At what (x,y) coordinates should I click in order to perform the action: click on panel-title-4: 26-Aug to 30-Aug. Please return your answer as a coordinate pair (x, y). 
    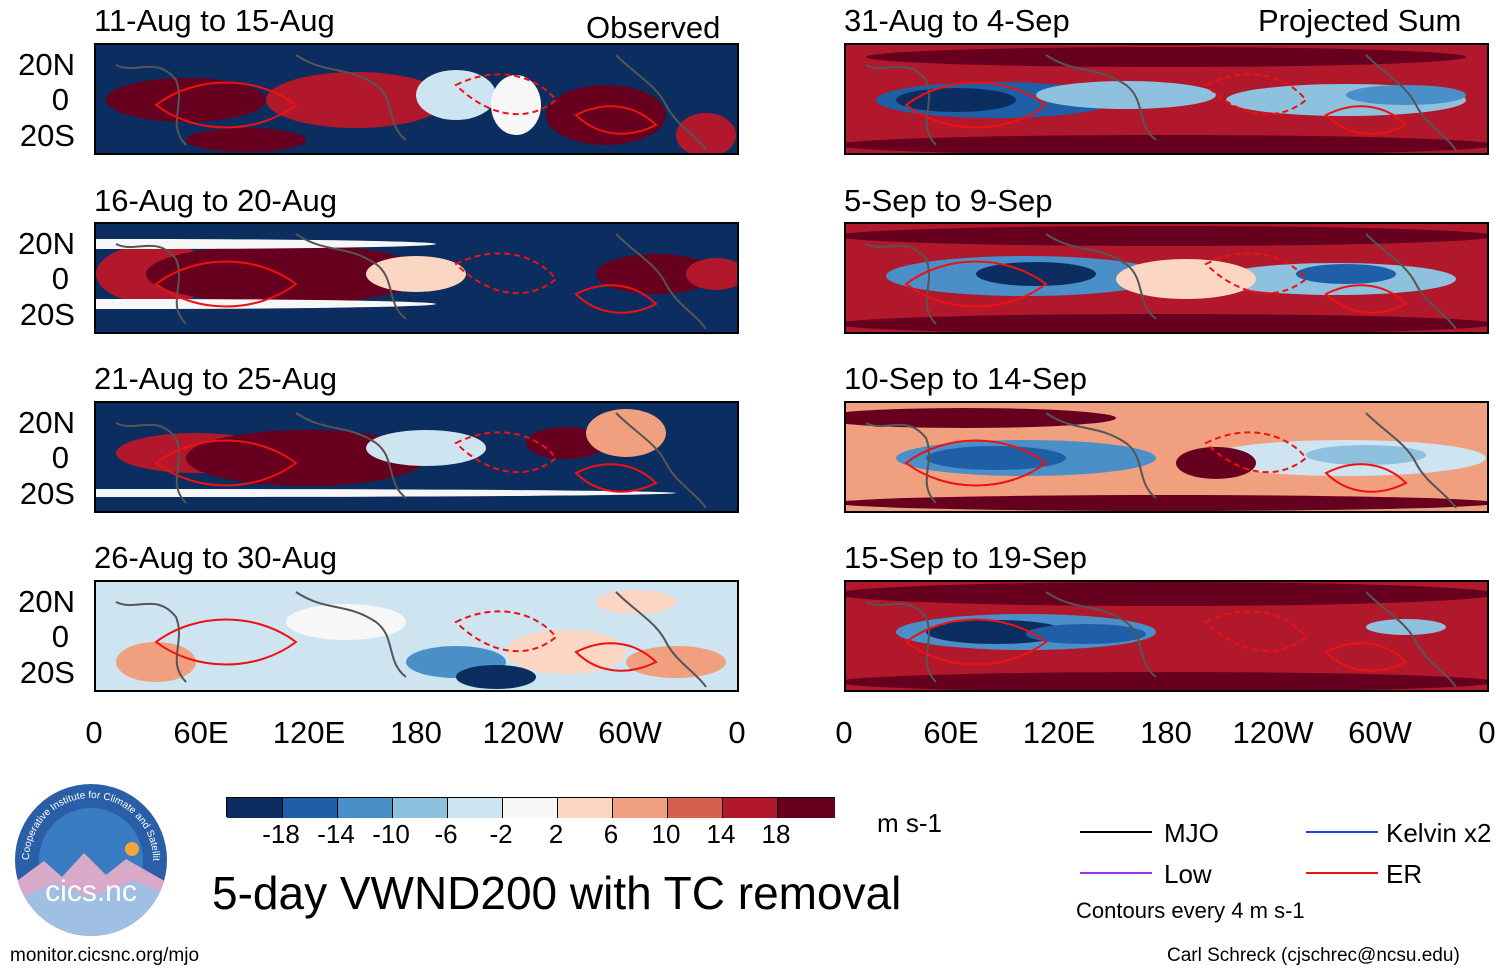
    Looking at the image, I should click on (216, 557).